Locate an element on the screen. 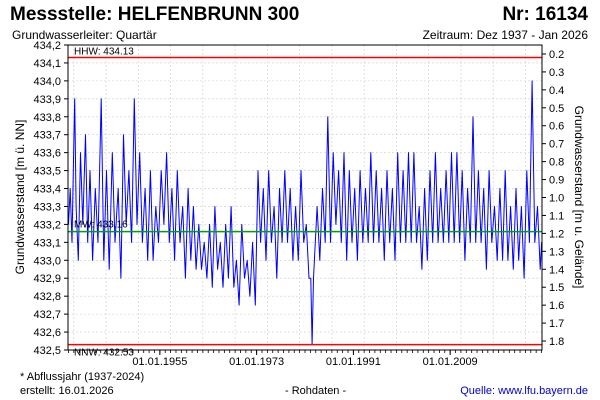 The width and height of the screenshot is (600, 400). y-tick-label-left: 432,6 is located at coordinates (47, 333).